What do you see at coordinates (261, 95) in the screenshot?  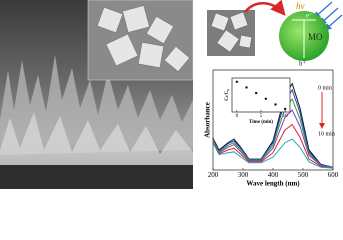 I see `plot-frame` at bounding box center [261, 95].